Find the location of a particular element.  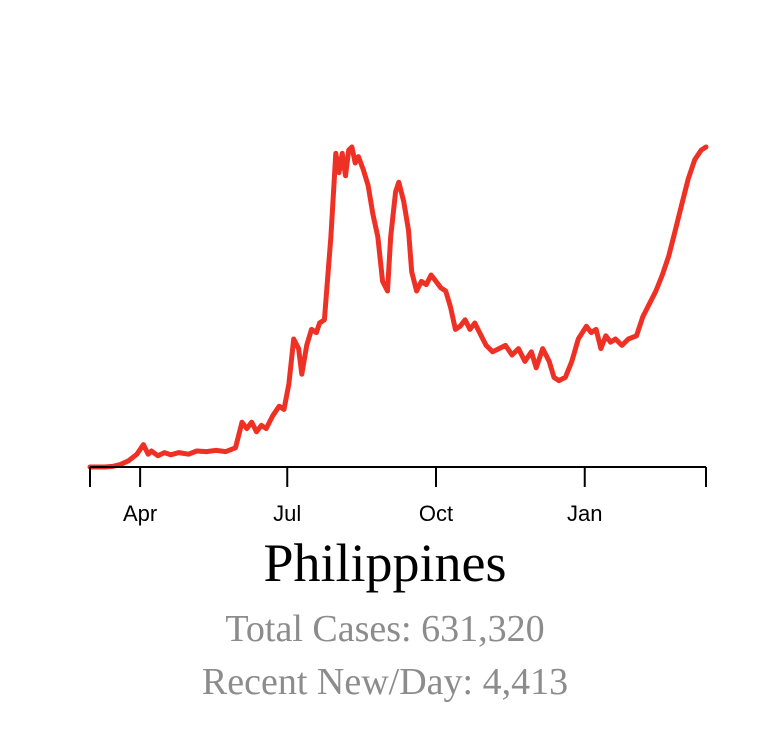

x-axis-tick-label-oct: Oct is located at coordinates (436, 513).